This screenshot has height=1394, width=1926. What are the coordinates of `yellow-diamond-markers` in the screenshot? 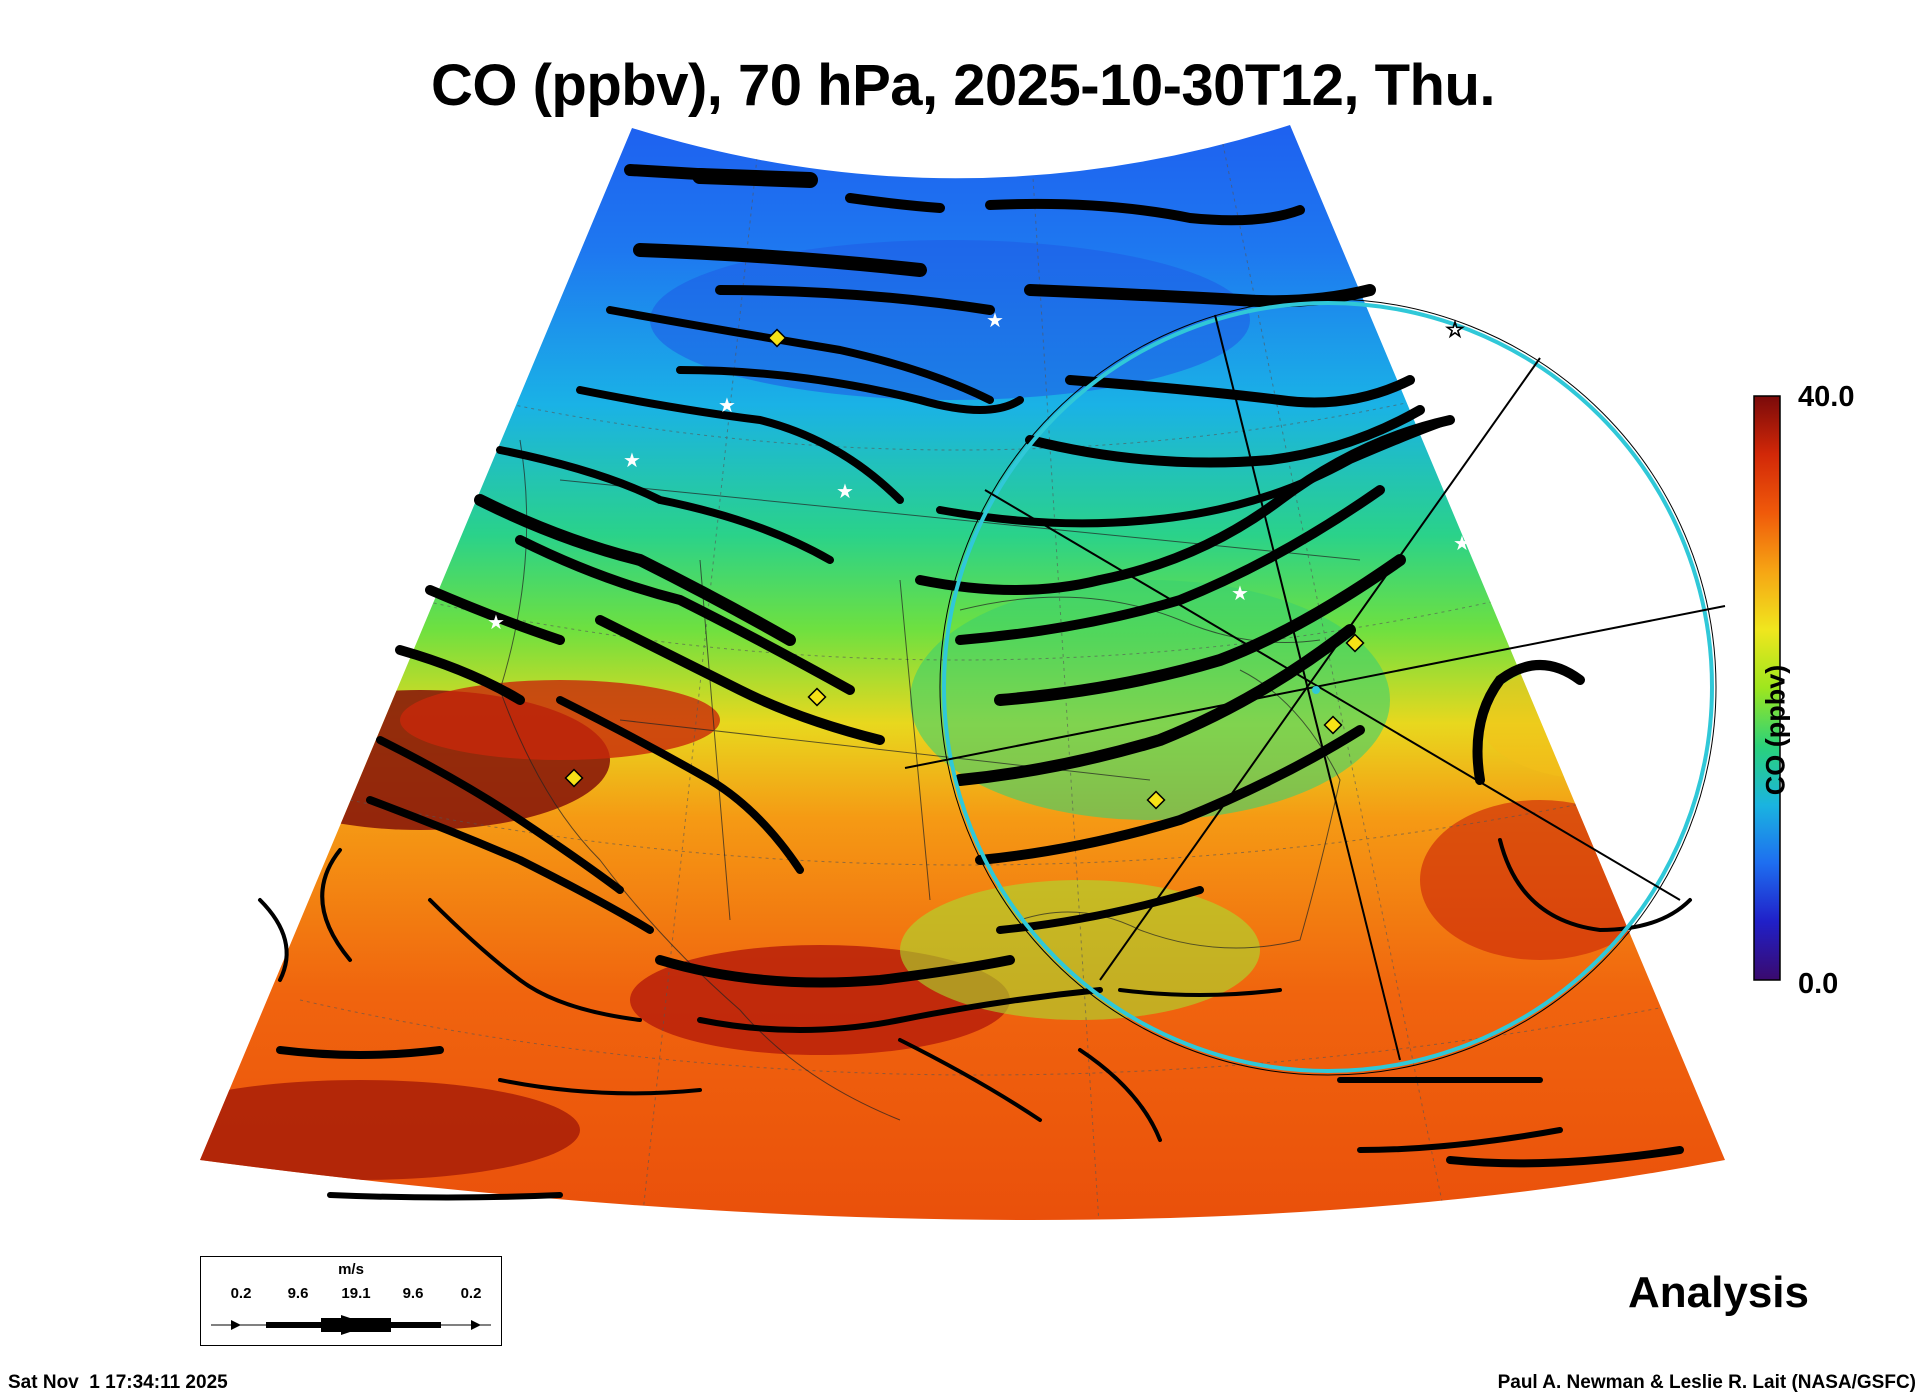 It's located at (964, 569).